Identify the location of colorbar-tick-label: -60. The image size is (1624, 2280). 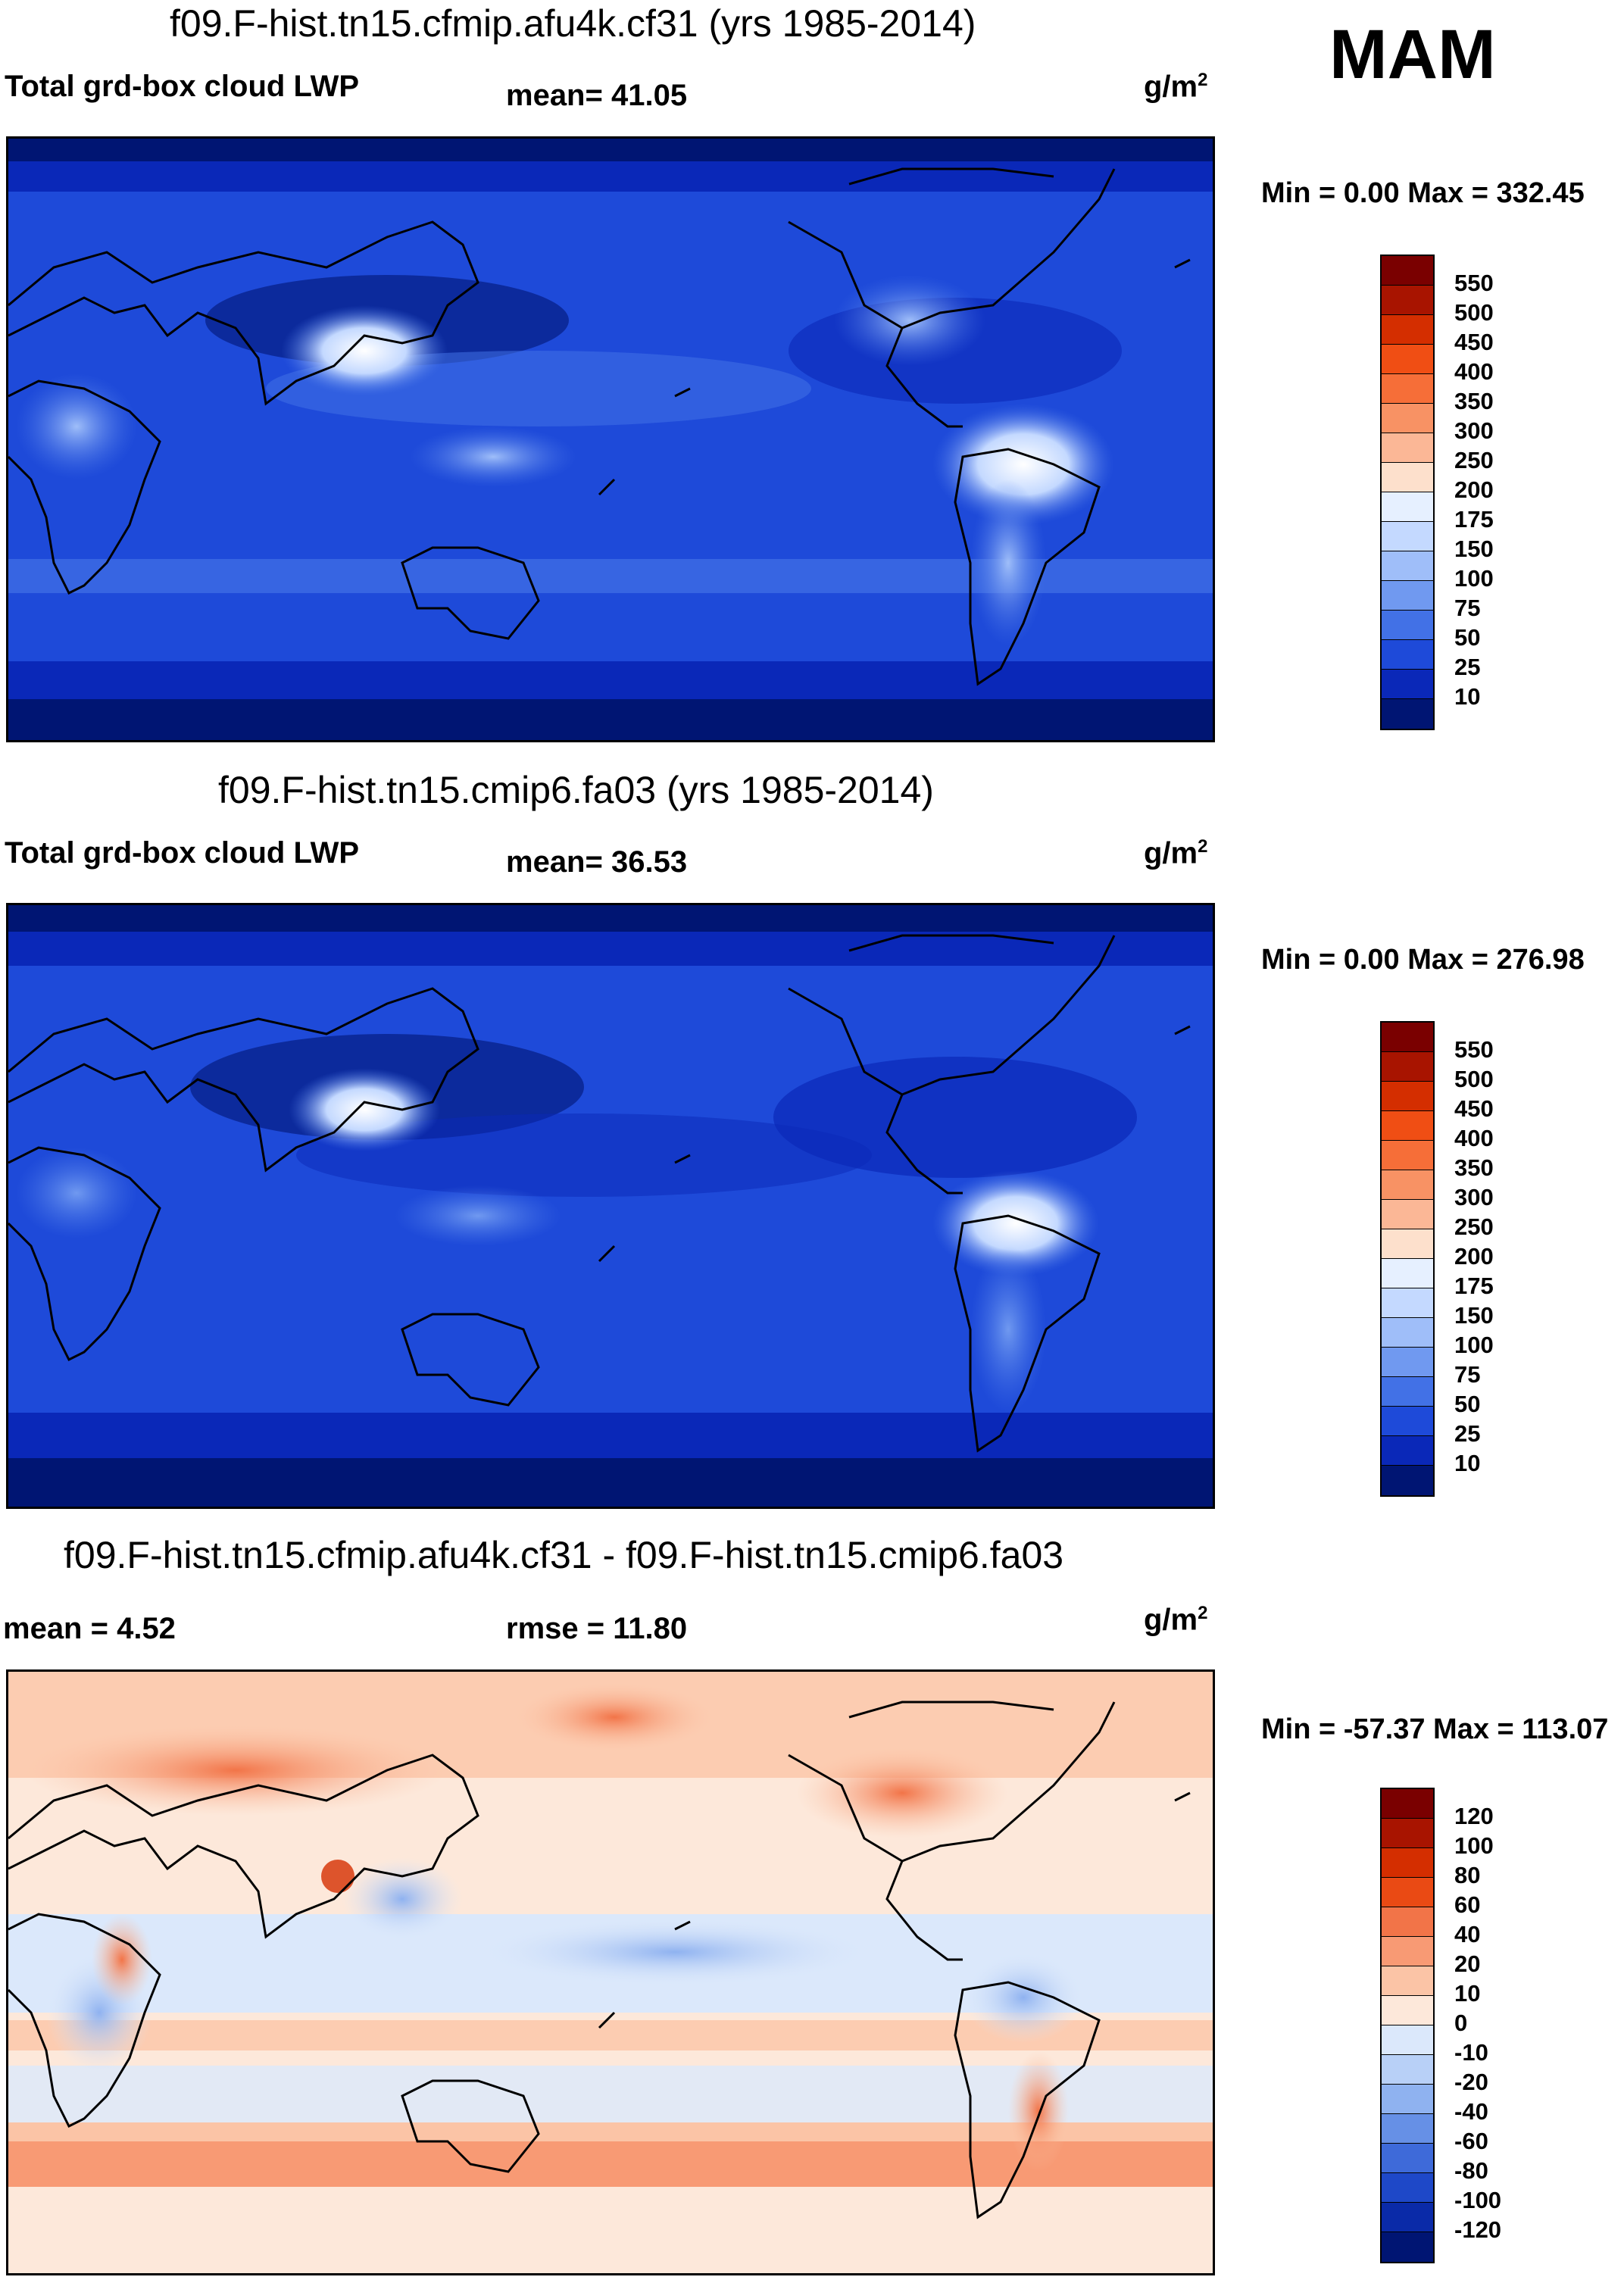
(1471, 2141).